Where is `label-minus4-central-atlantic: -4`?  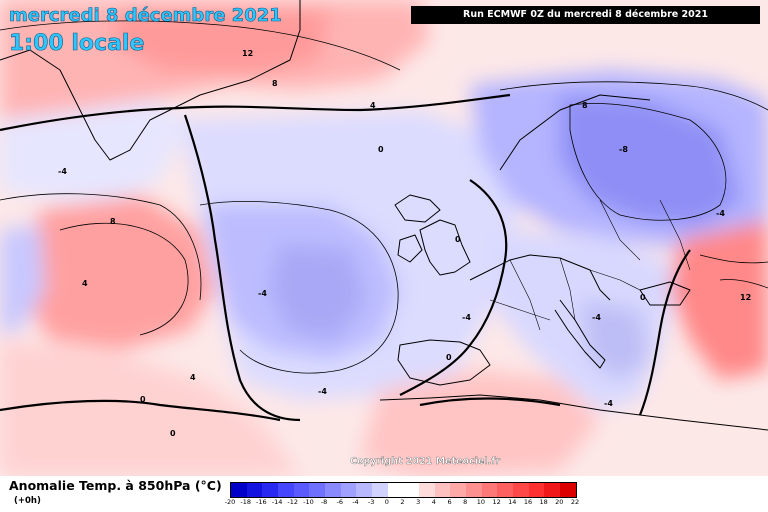 label-minus4-central-atlantic: -4 is located at coordinates (262, 293).